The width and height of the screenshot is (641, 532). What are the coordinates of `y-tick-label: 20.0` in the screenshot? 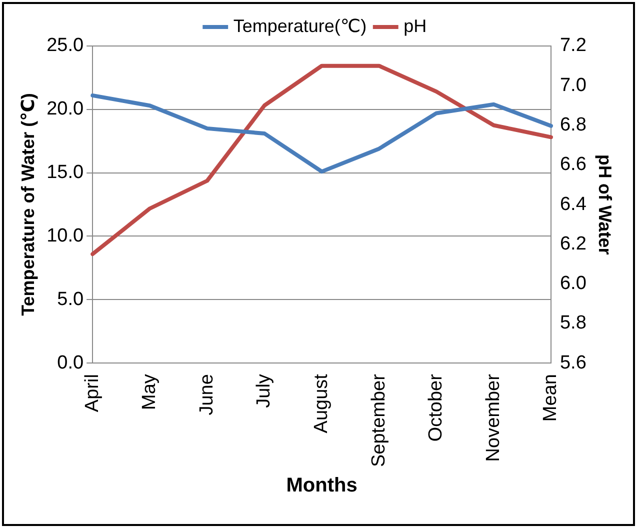 It's located at (65, 109).